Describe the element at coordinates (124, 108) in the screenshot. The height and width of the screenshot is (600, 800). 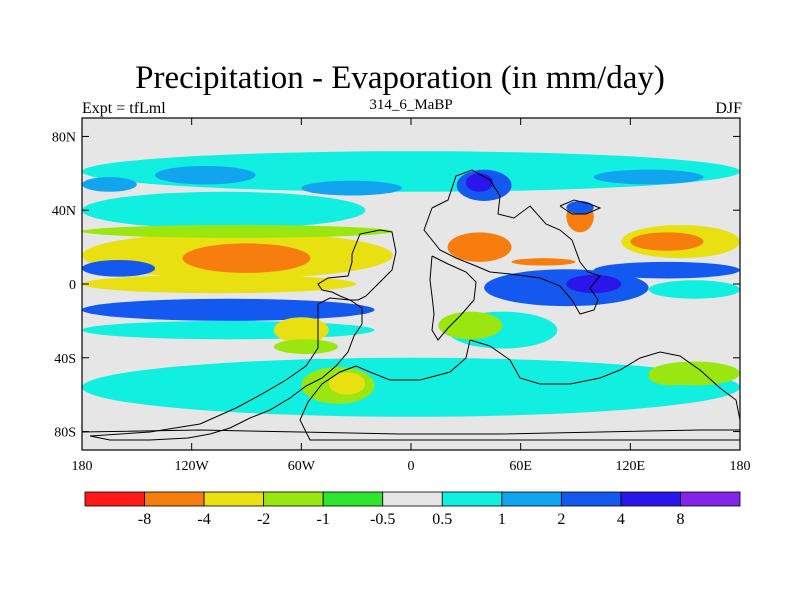
I see `experiment-label: Expt = tfLml` at that location.